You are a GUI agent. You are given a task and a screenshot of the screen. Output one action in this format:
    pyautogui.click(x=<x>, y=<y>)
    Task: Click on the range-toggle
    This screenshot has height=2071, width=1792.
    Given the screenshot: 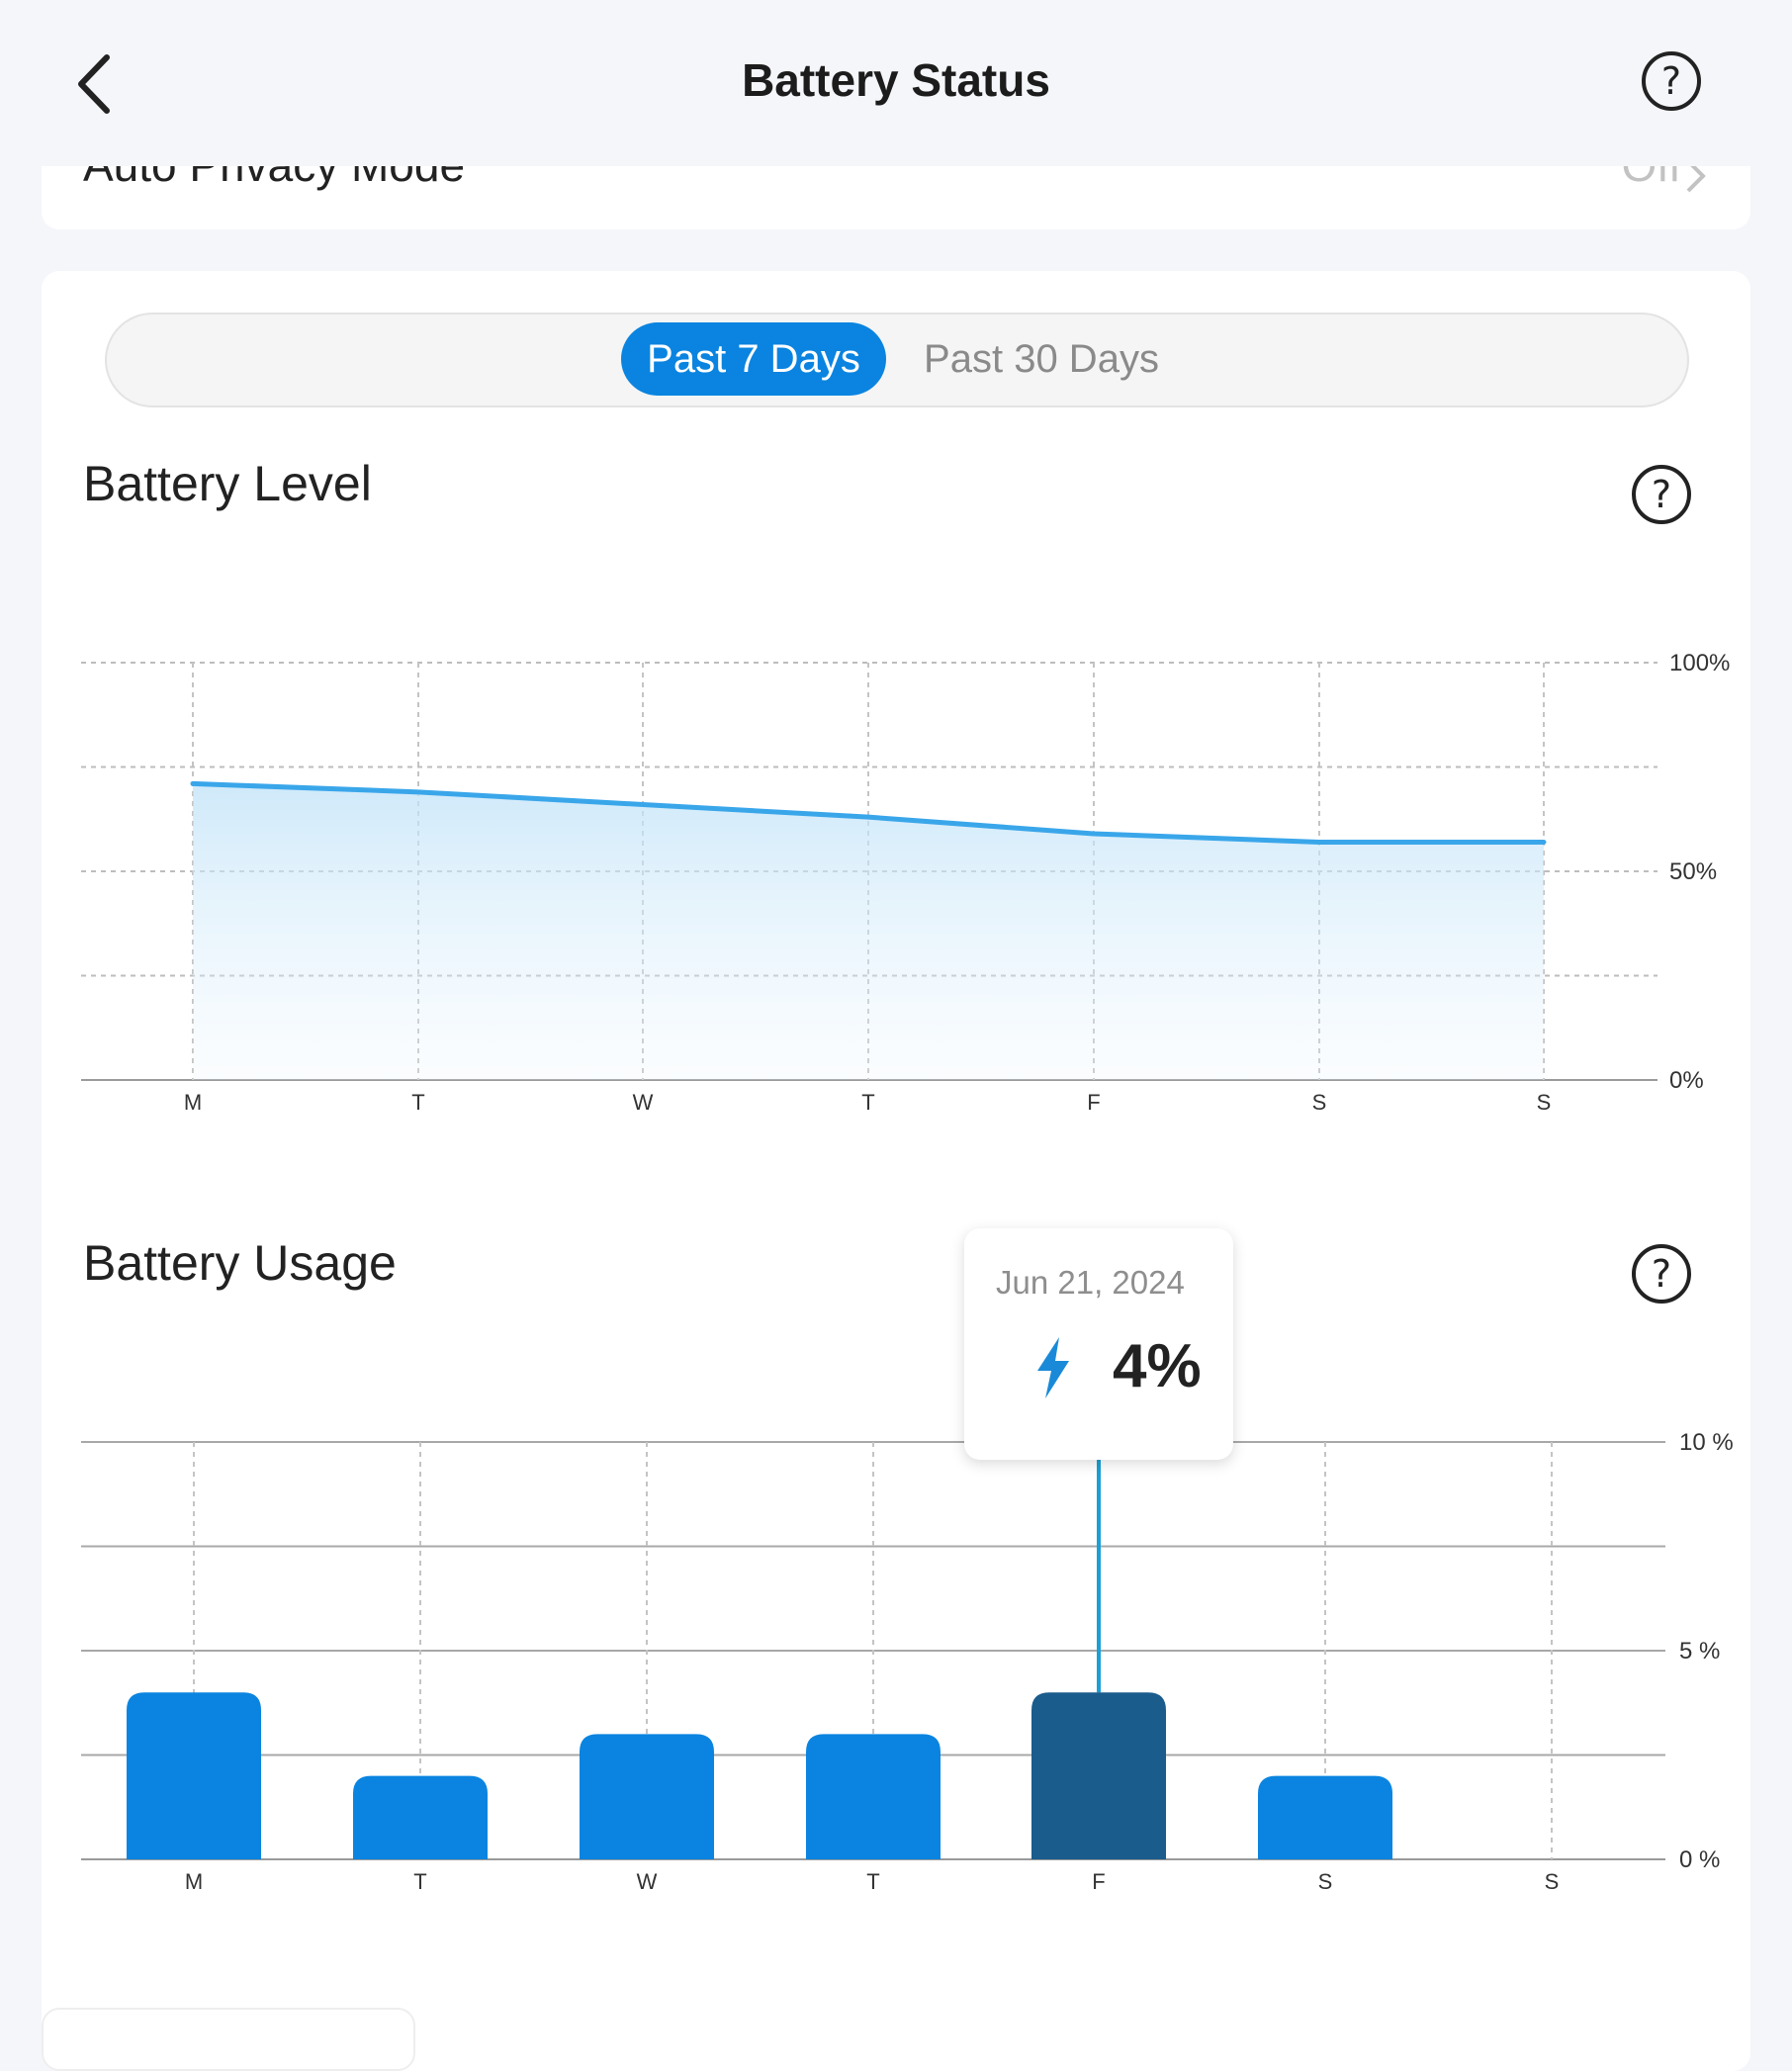 What is the action you would take?
    pyautogui.click(x=897, y=360)
    